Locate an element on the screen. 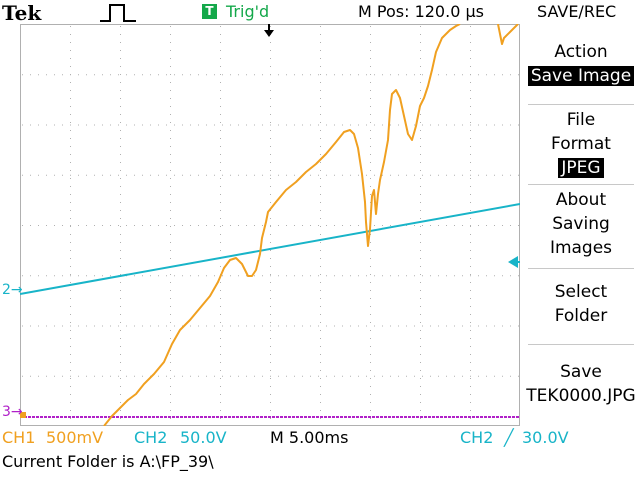 The image size is (640, 480). menu-file-format: File Format JPEG is located at coordinates (581, 144).